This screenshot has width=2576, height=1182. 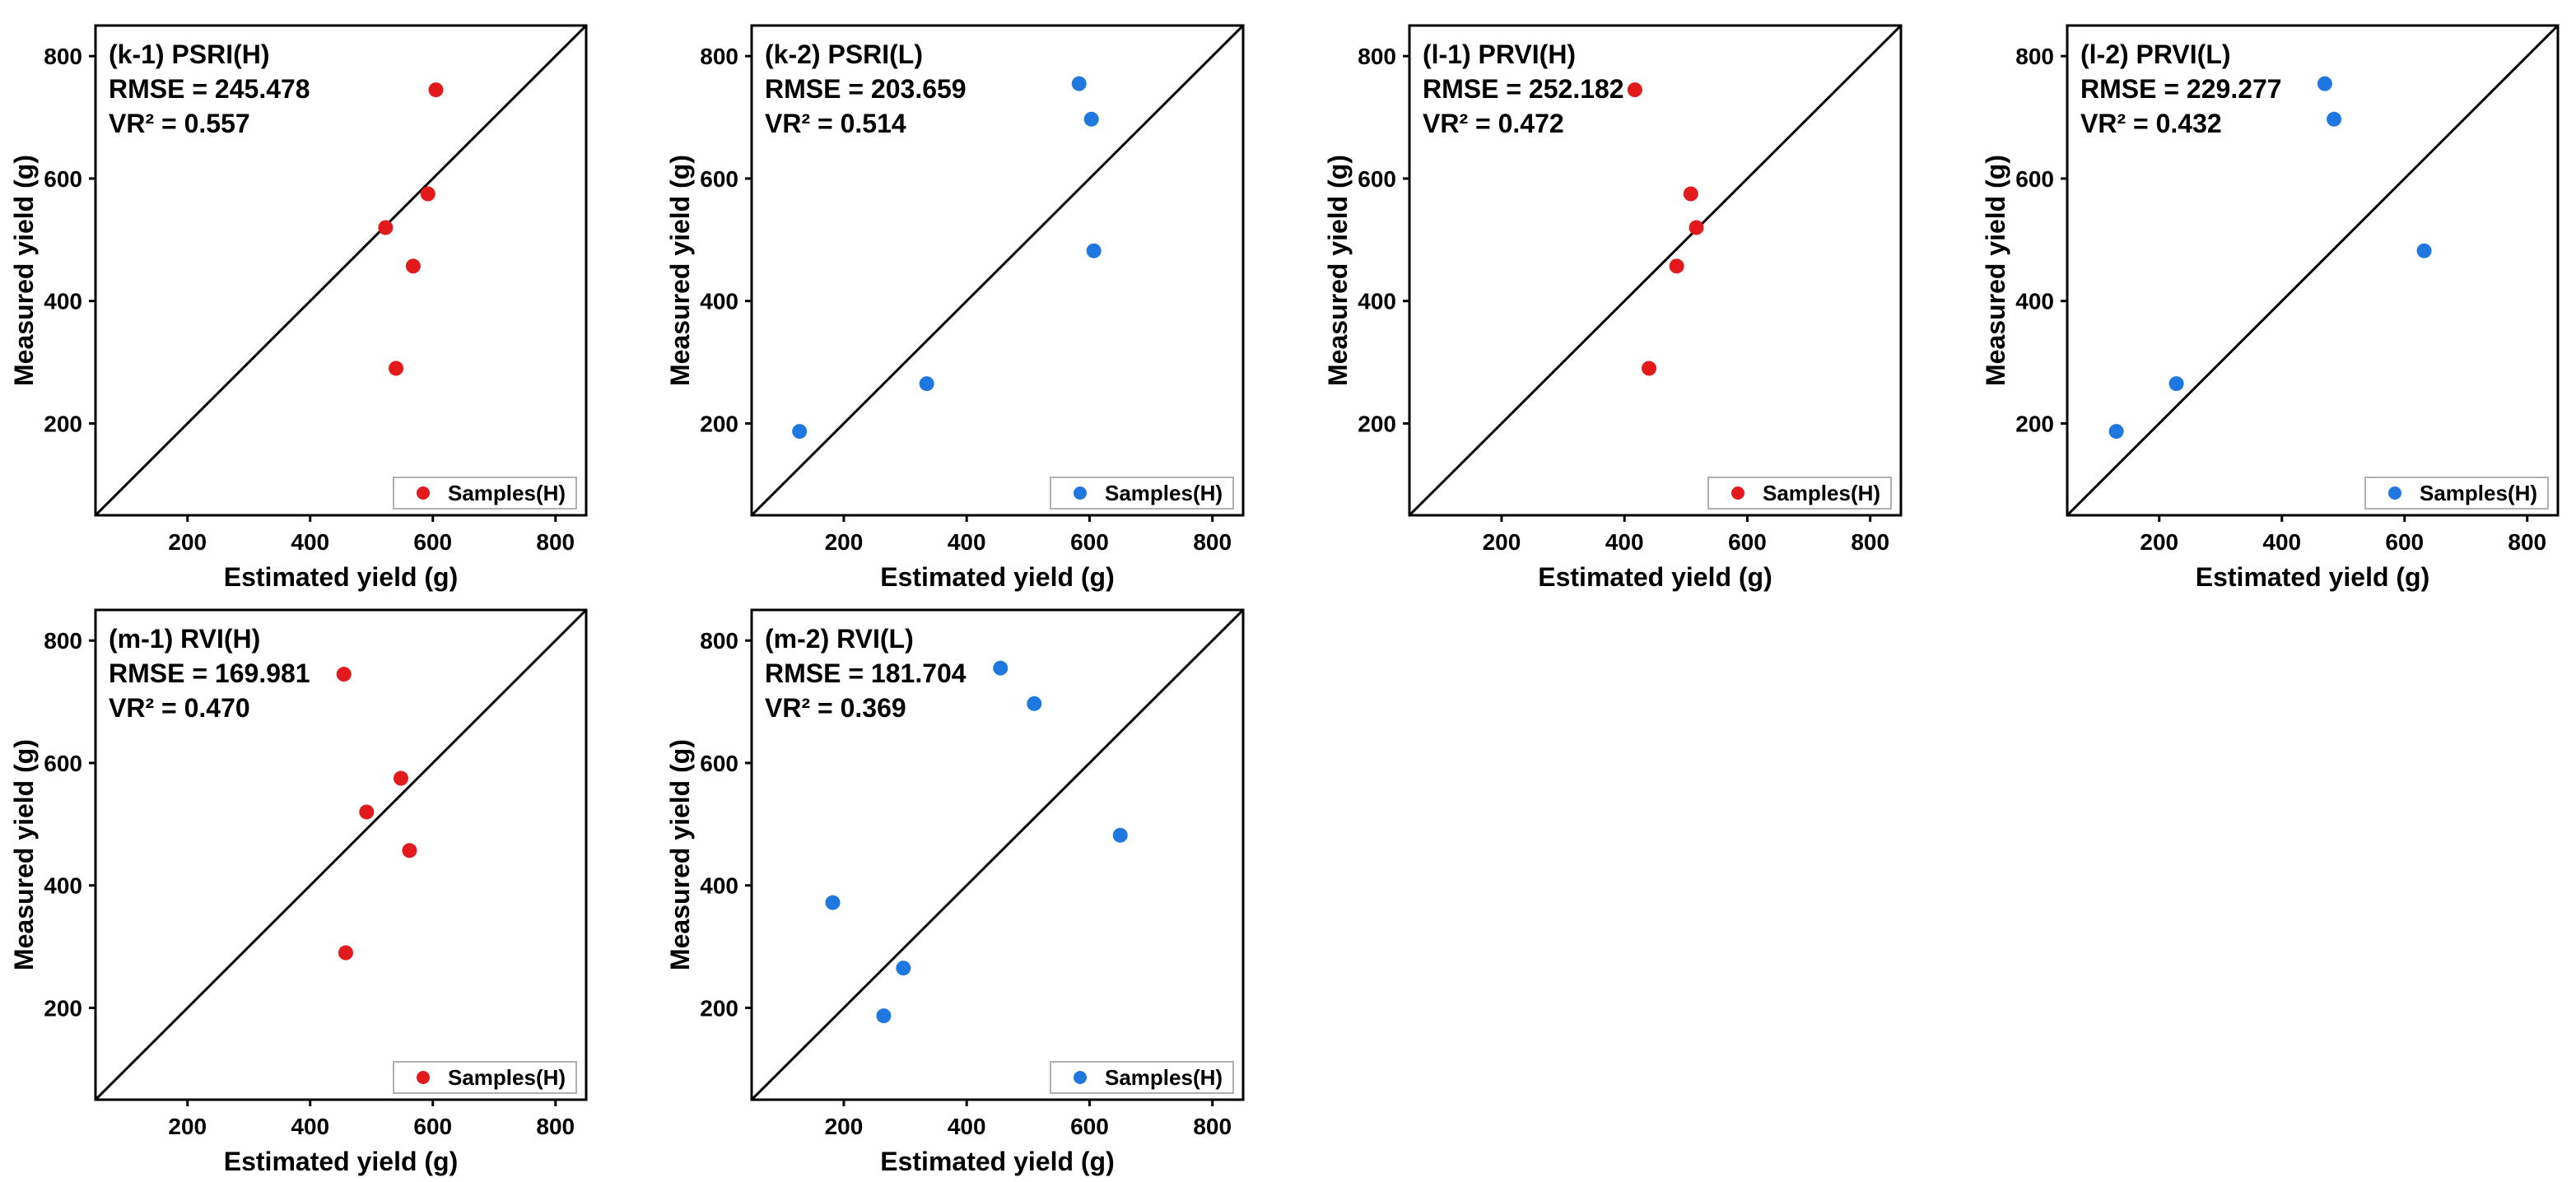 What do you see at coordinates (835, 708) in the screenshot?
I see `vr2-annotation: VR² = 0.369` at bounding box center [835, 708].